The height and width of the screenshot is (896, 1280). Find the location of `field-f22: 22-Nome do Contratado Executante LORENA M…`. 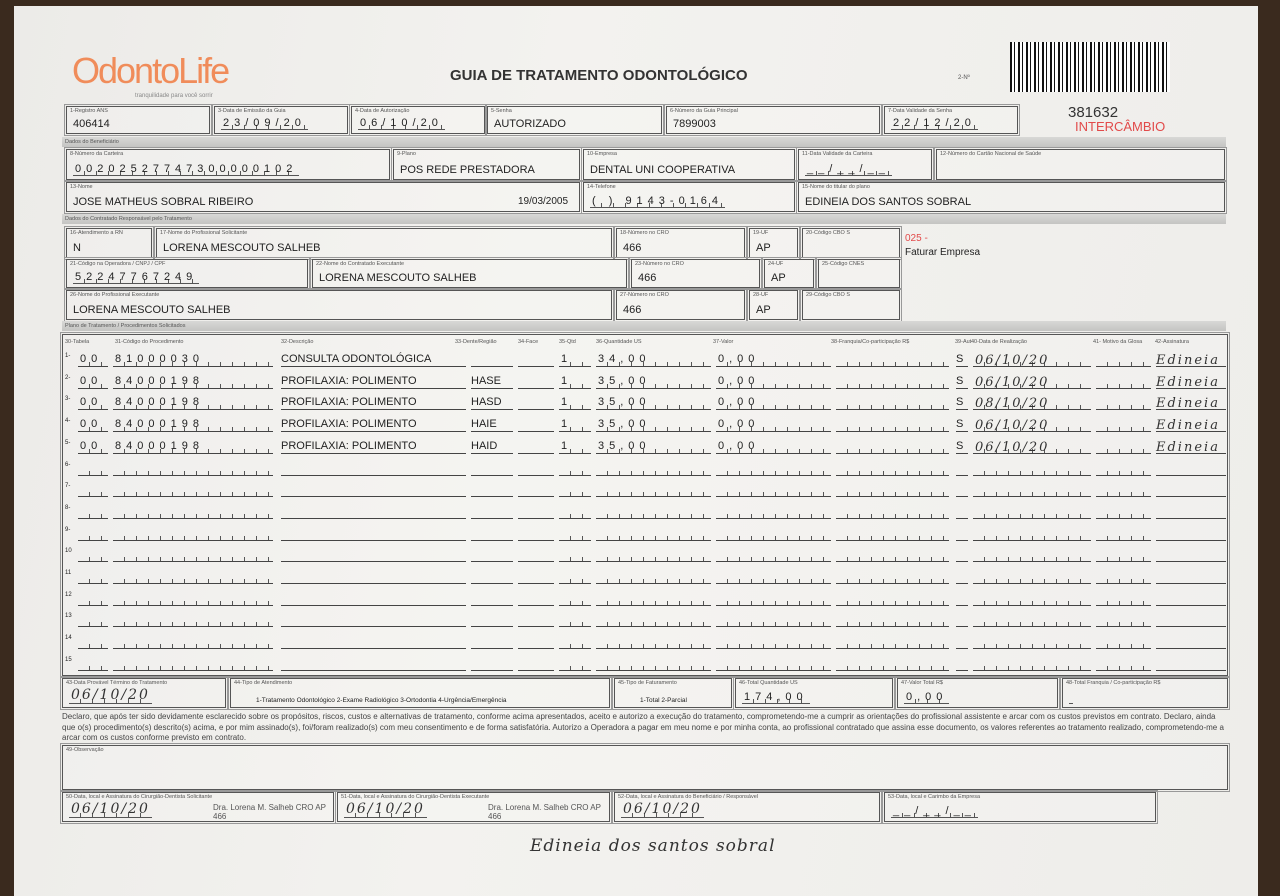

field-f22: 22-Nome do Contratado Executante LORENA M… is located at coordinates (469, 273).